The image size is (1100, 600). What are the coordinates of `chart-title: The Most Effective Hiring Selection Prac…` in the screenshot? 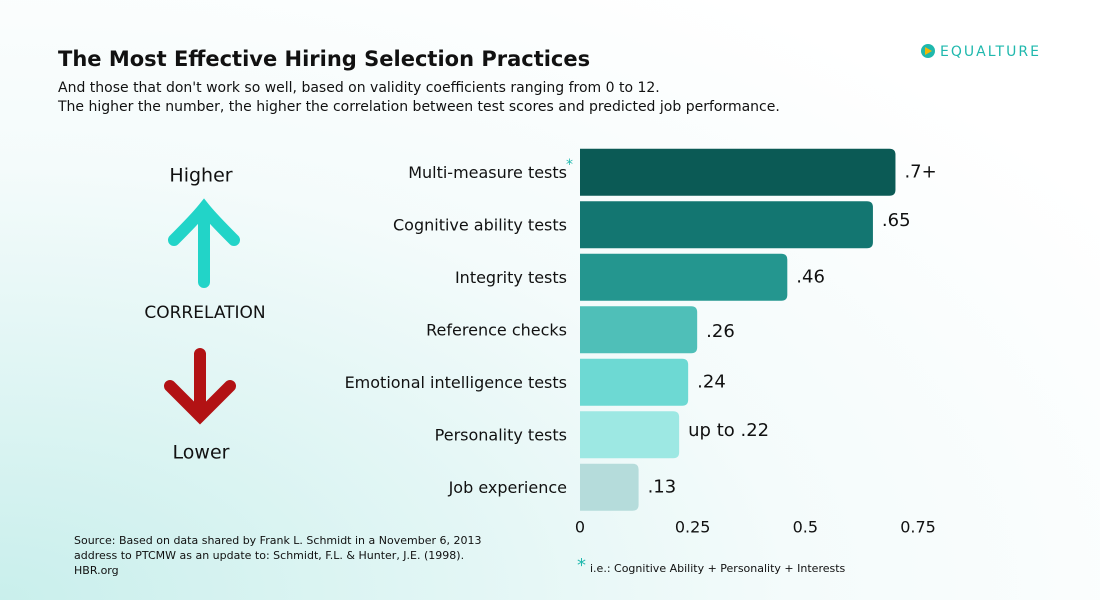 It's located at (324, 59).